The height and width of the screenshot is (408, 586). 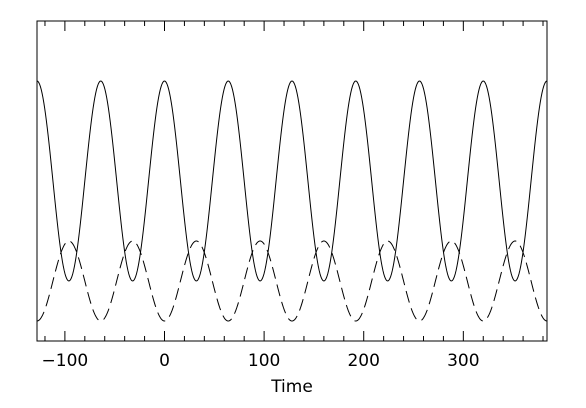 What do you see at coordinates (291, 387) in the screenshot?
I see `x-axis-label: Time` at bounding box center [291, 387].